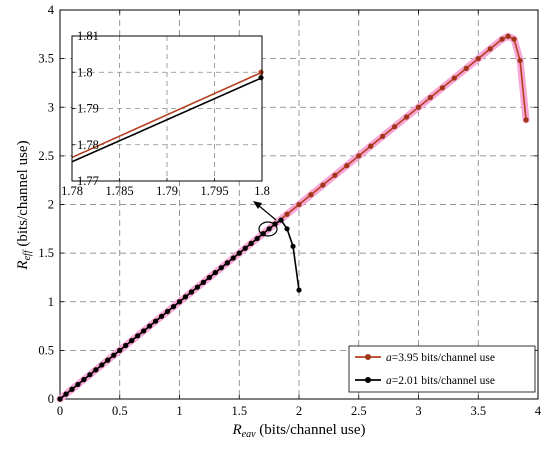 Image resolution: width=550 pixels, height=449 pixels. I want to click on inset-y-tick-labels: 1.77 1.78 1.79 1.8 1.81, so click(88, 108).